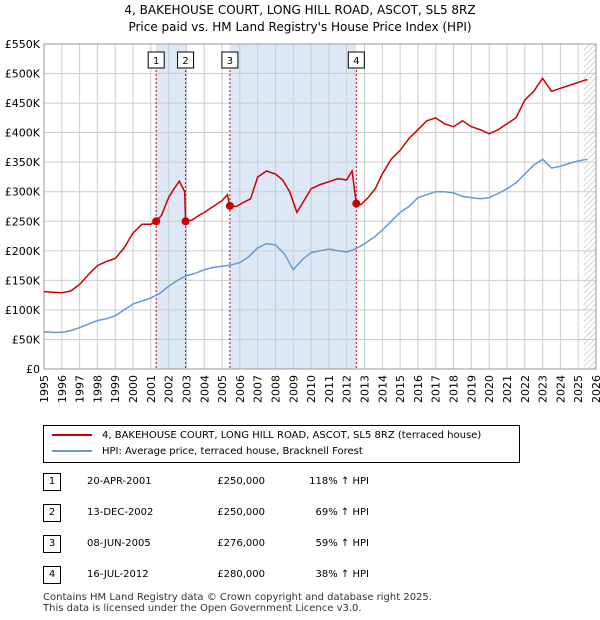 This screenshot has width=600, height=620. Describe the element at coordinates (241, 574) in the screenshot. I see `transaction-price: £280,000` at that location.